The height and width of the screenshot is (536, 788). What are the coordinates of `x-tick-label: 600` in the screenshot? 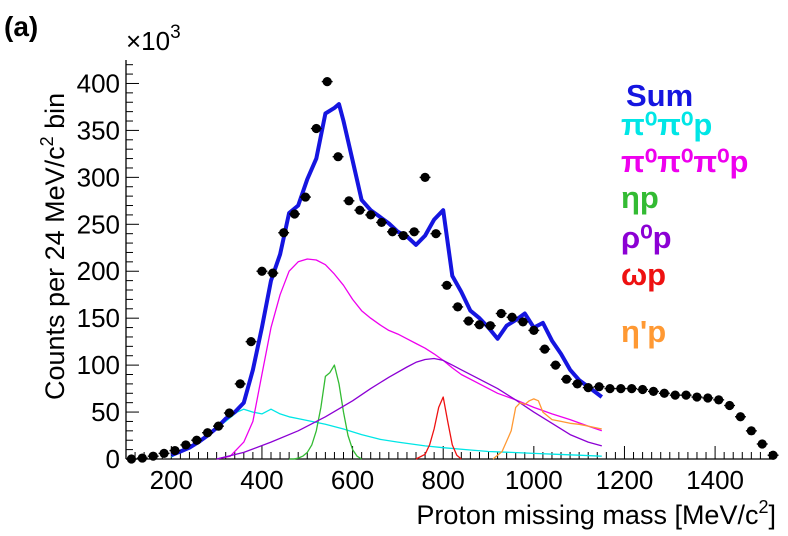 It's located at (352, 480).